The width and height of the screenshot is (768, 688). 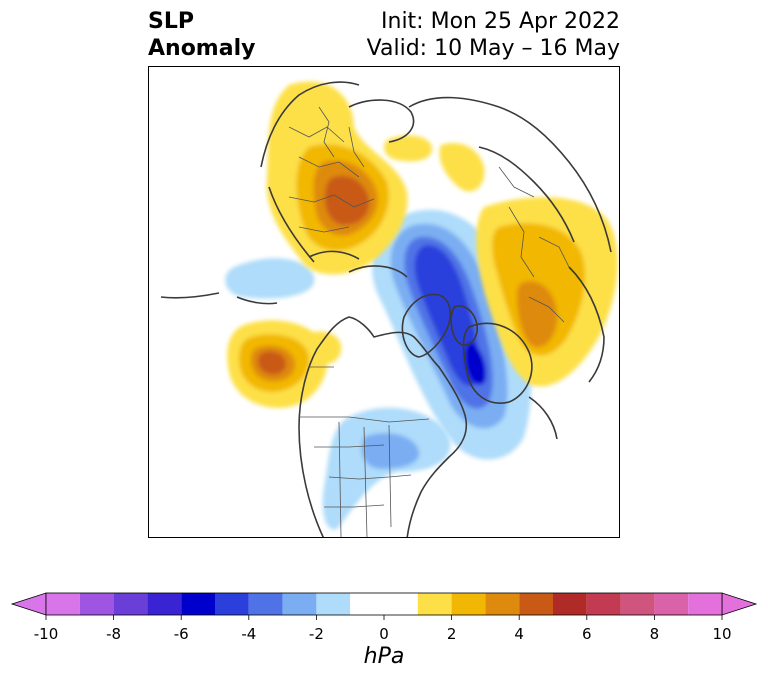 I want to click on colorbar-tick-label: -10, so click(x=46, y=634).